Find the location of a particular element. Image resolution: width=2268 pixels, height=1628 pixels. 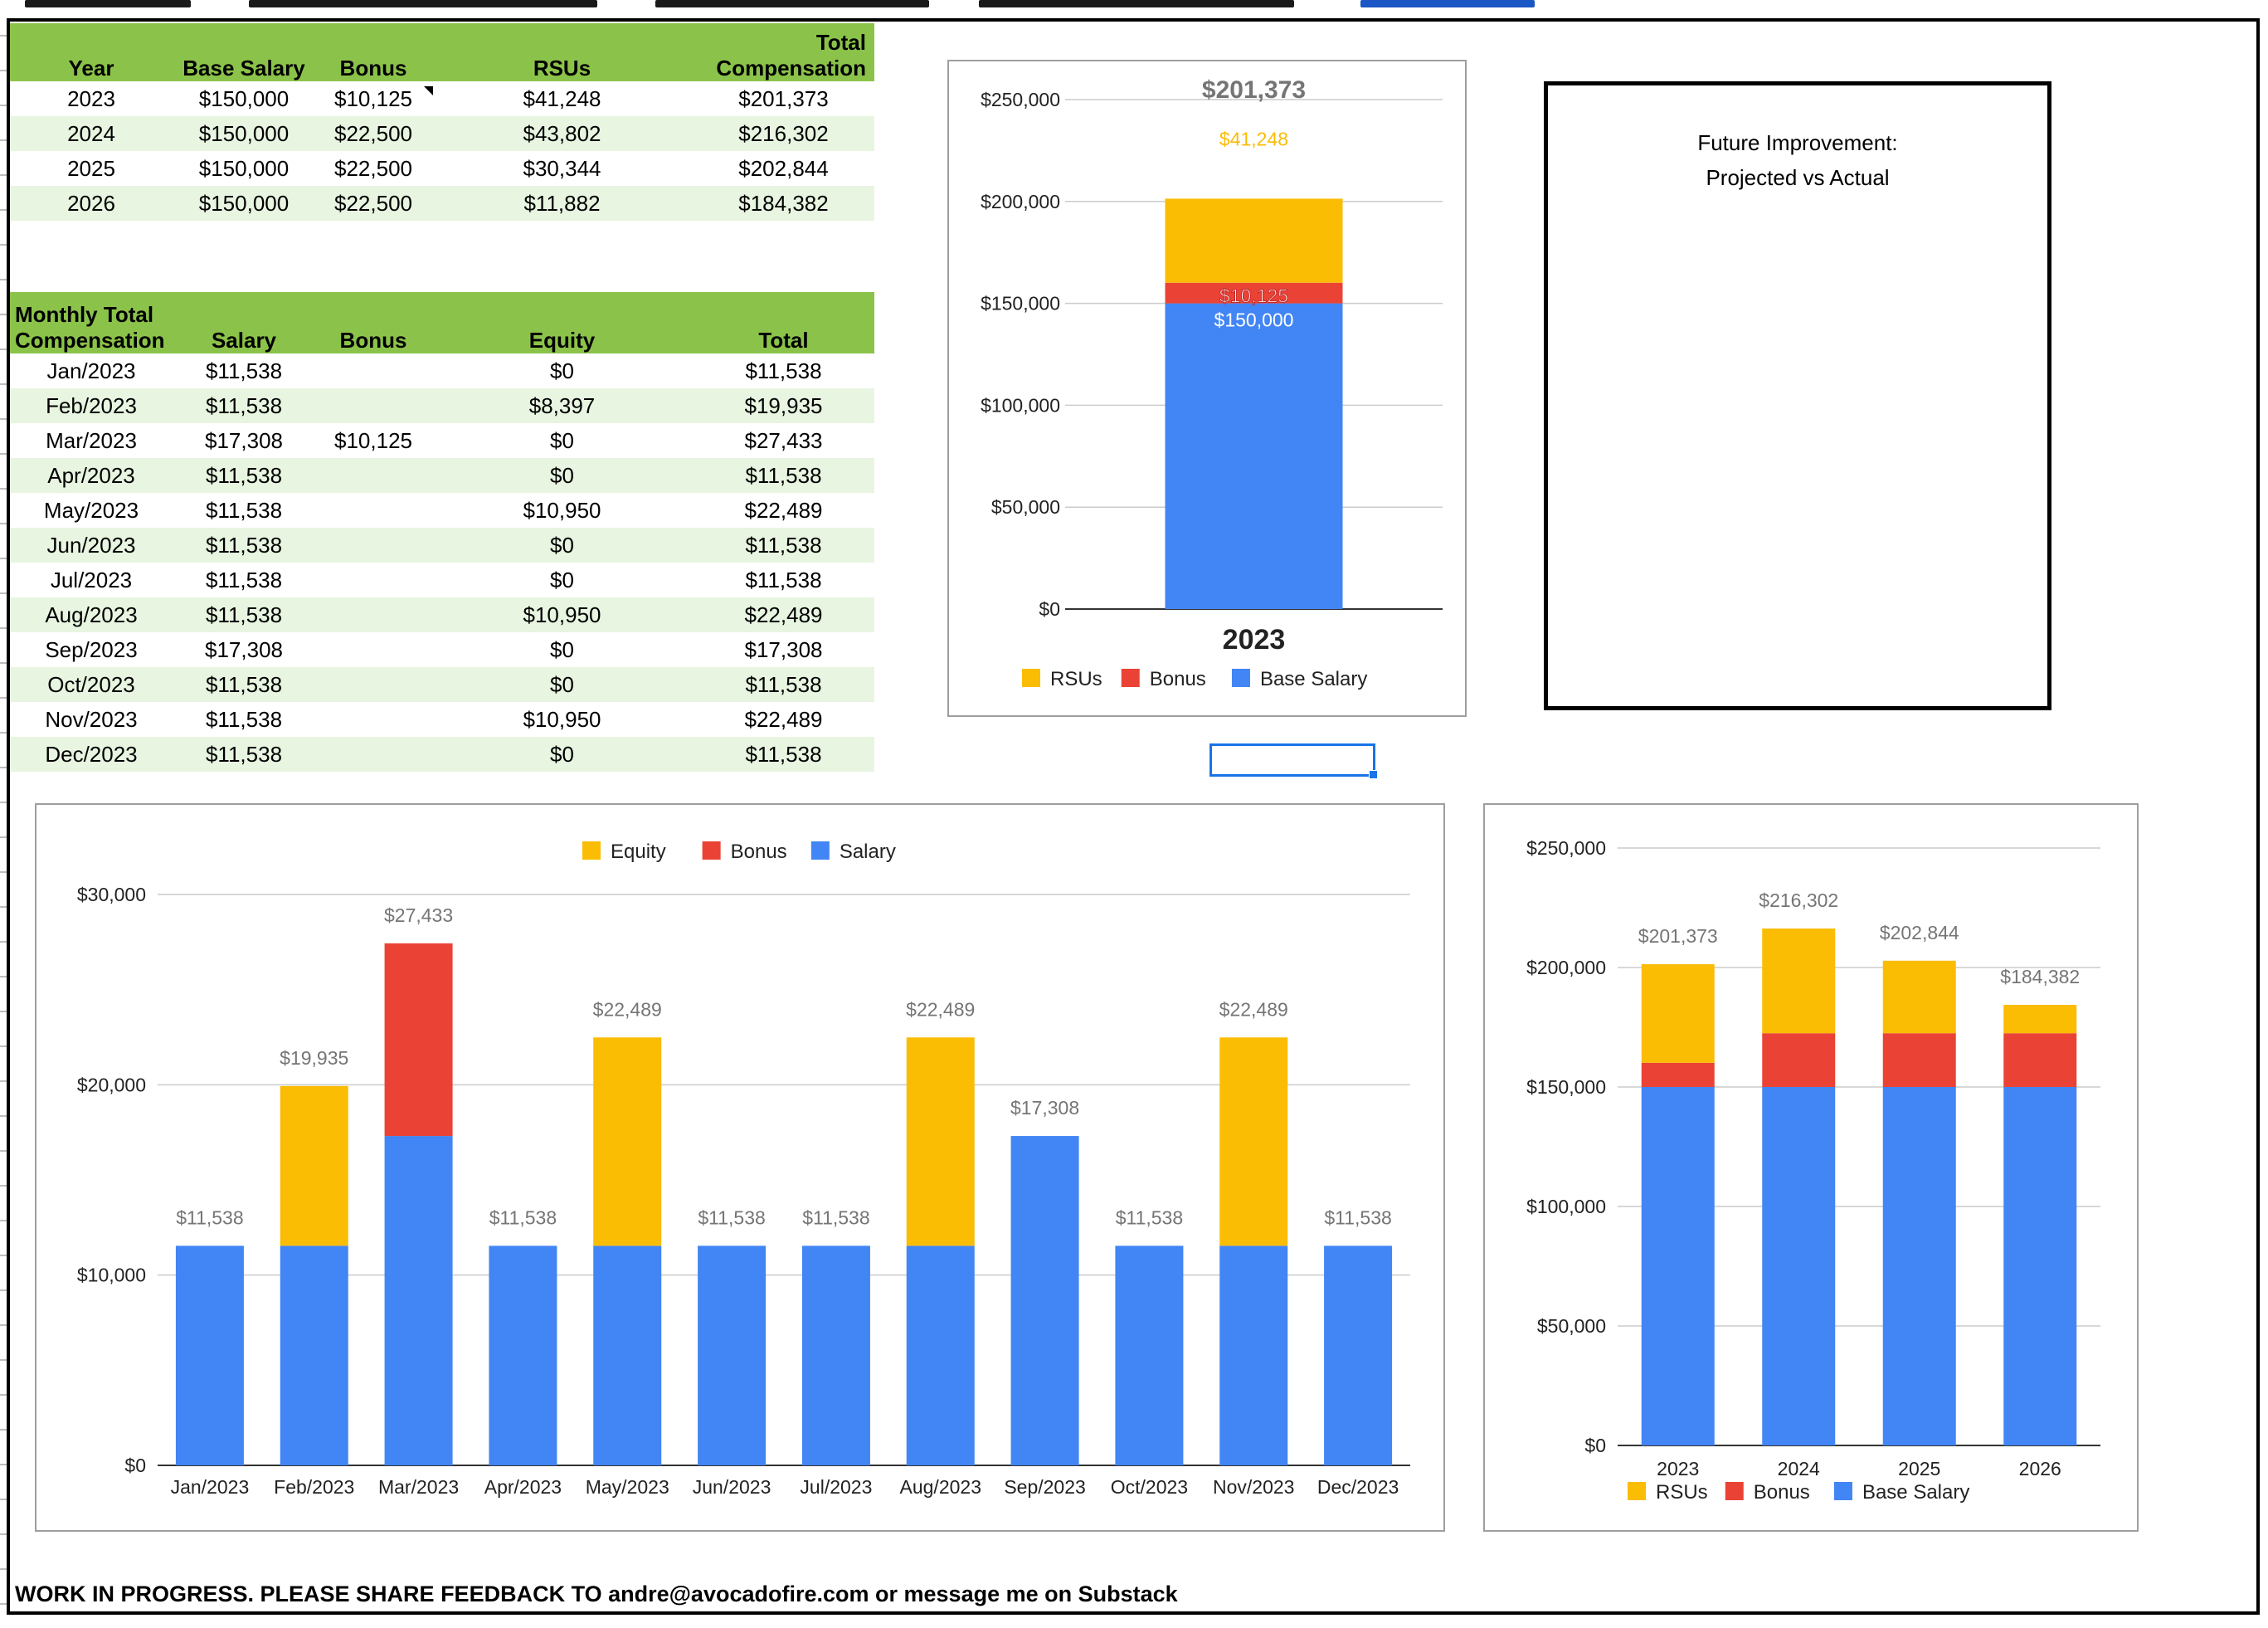

bar-segment-base-salary is located at coordinates (2040, 1266).